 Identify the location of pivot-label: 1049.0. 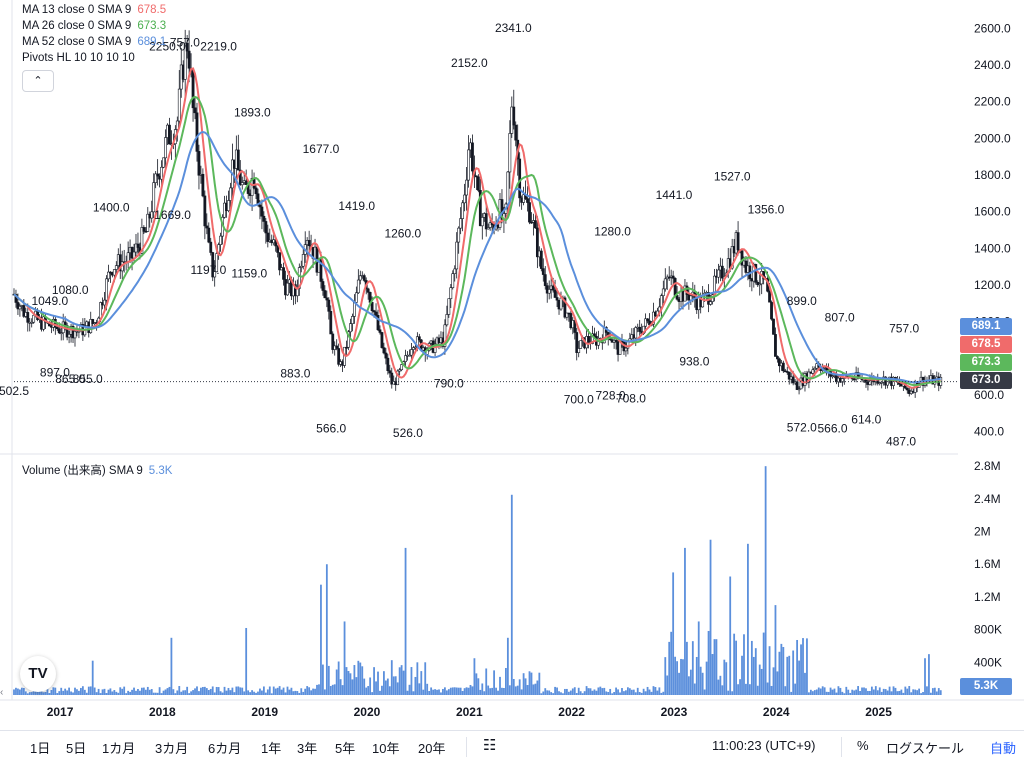
(49, 301).